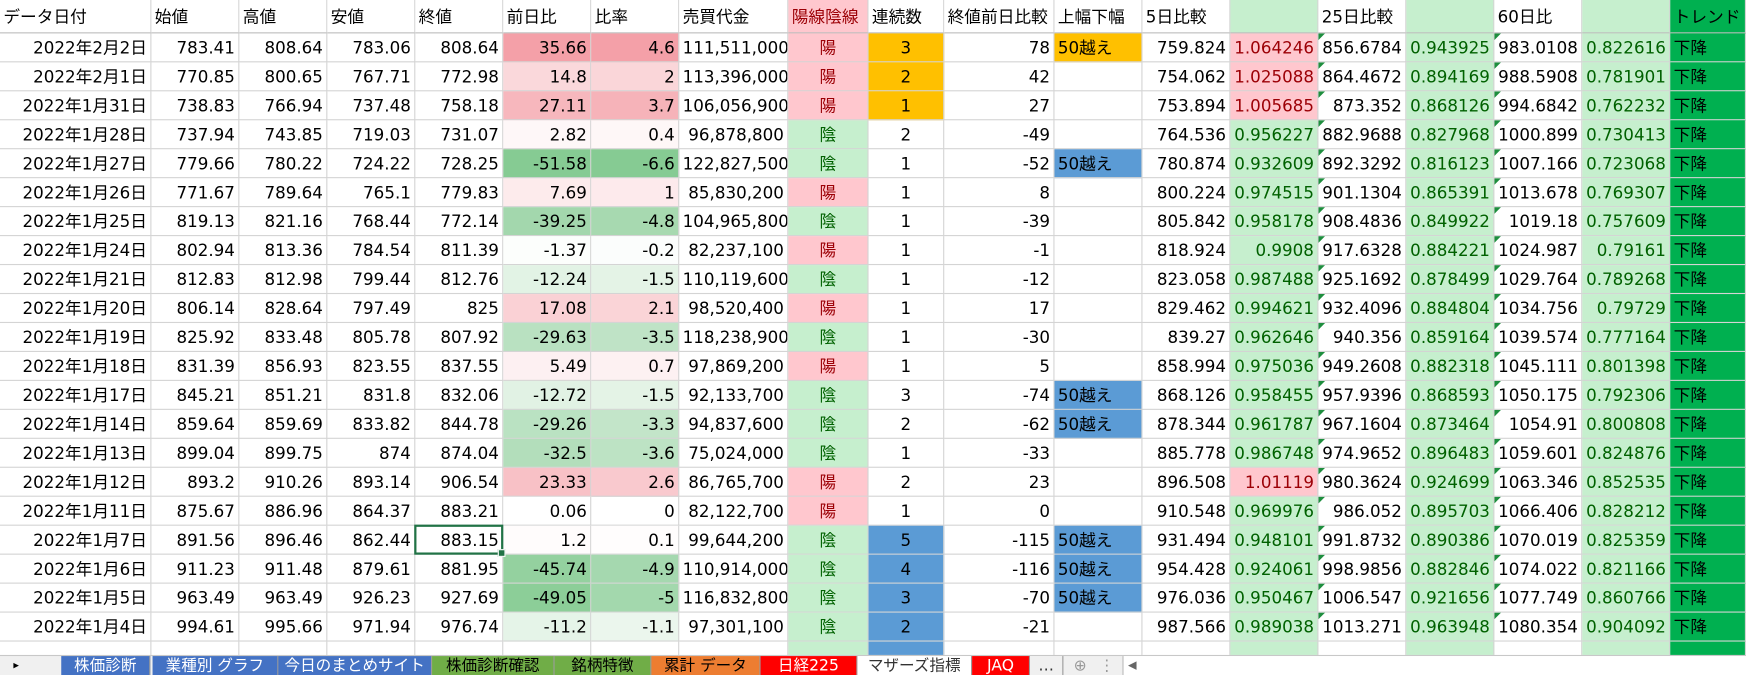 The image size is (1746, 675). Describe the element at coordinates (635, 135) in the screenshot. I see `cell: 0.4` at that location.